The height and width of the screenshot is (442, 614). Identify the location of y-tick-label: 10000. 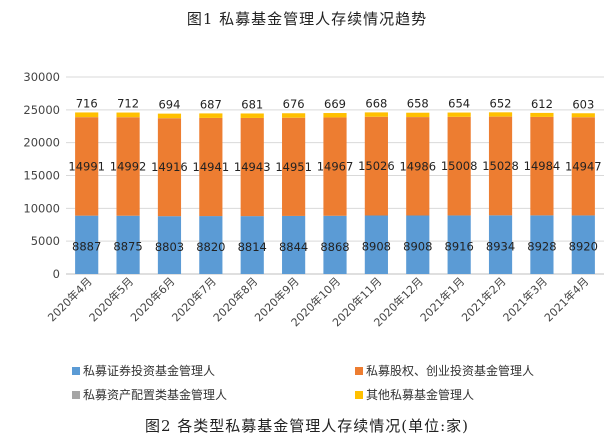
(41, 208).